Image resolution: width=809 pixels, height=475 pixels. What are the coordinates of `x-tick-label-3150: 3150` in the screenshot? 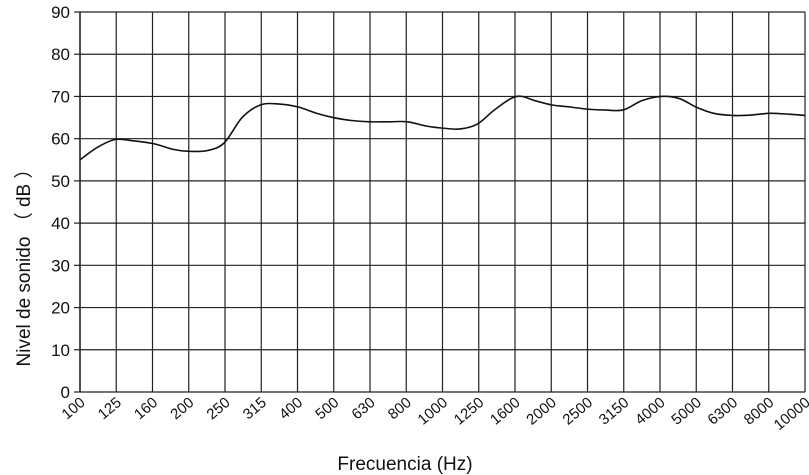 It's located at (614, 411).